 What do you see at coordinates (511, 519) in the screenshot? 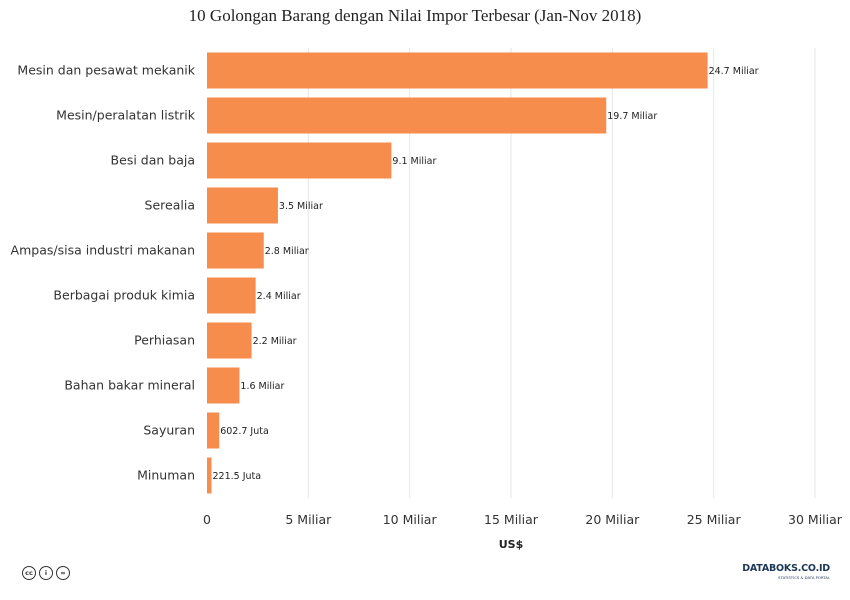
I see `x-tick-label: 15 Miliar` at bounding box center [511, 519].